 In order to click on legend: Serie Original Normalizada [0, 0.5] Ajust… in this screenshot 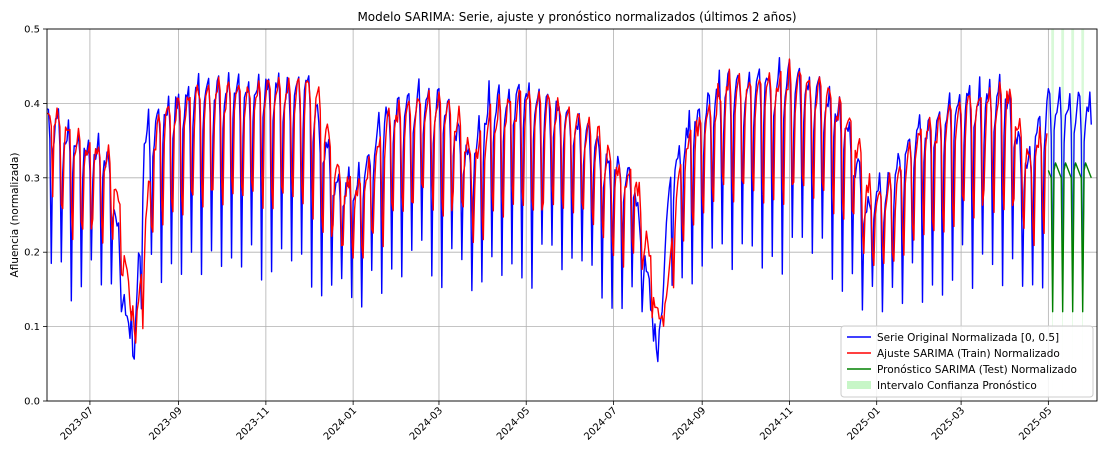, I will do `click(967, 361)`.